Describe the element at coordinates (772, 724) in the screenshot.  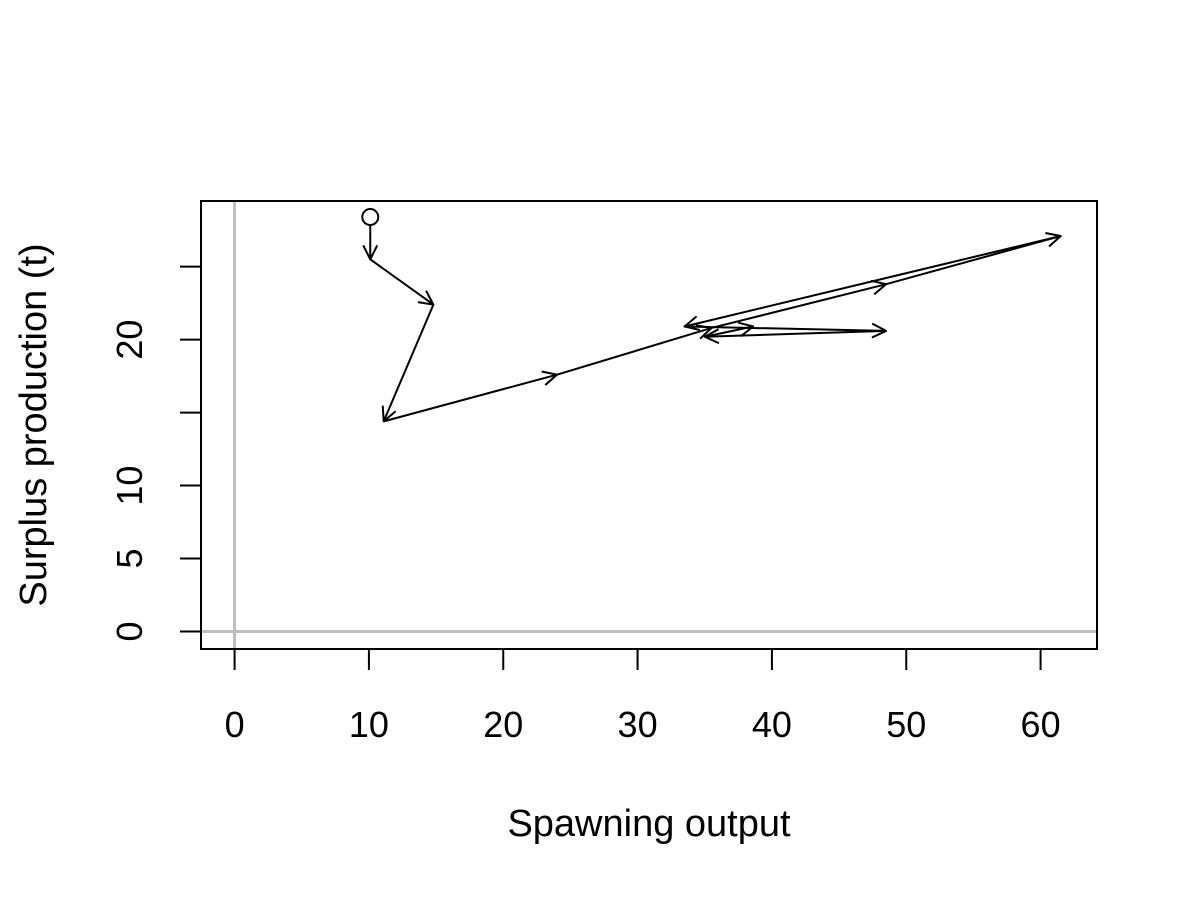
I see `x-tick-label: 40` at that location.